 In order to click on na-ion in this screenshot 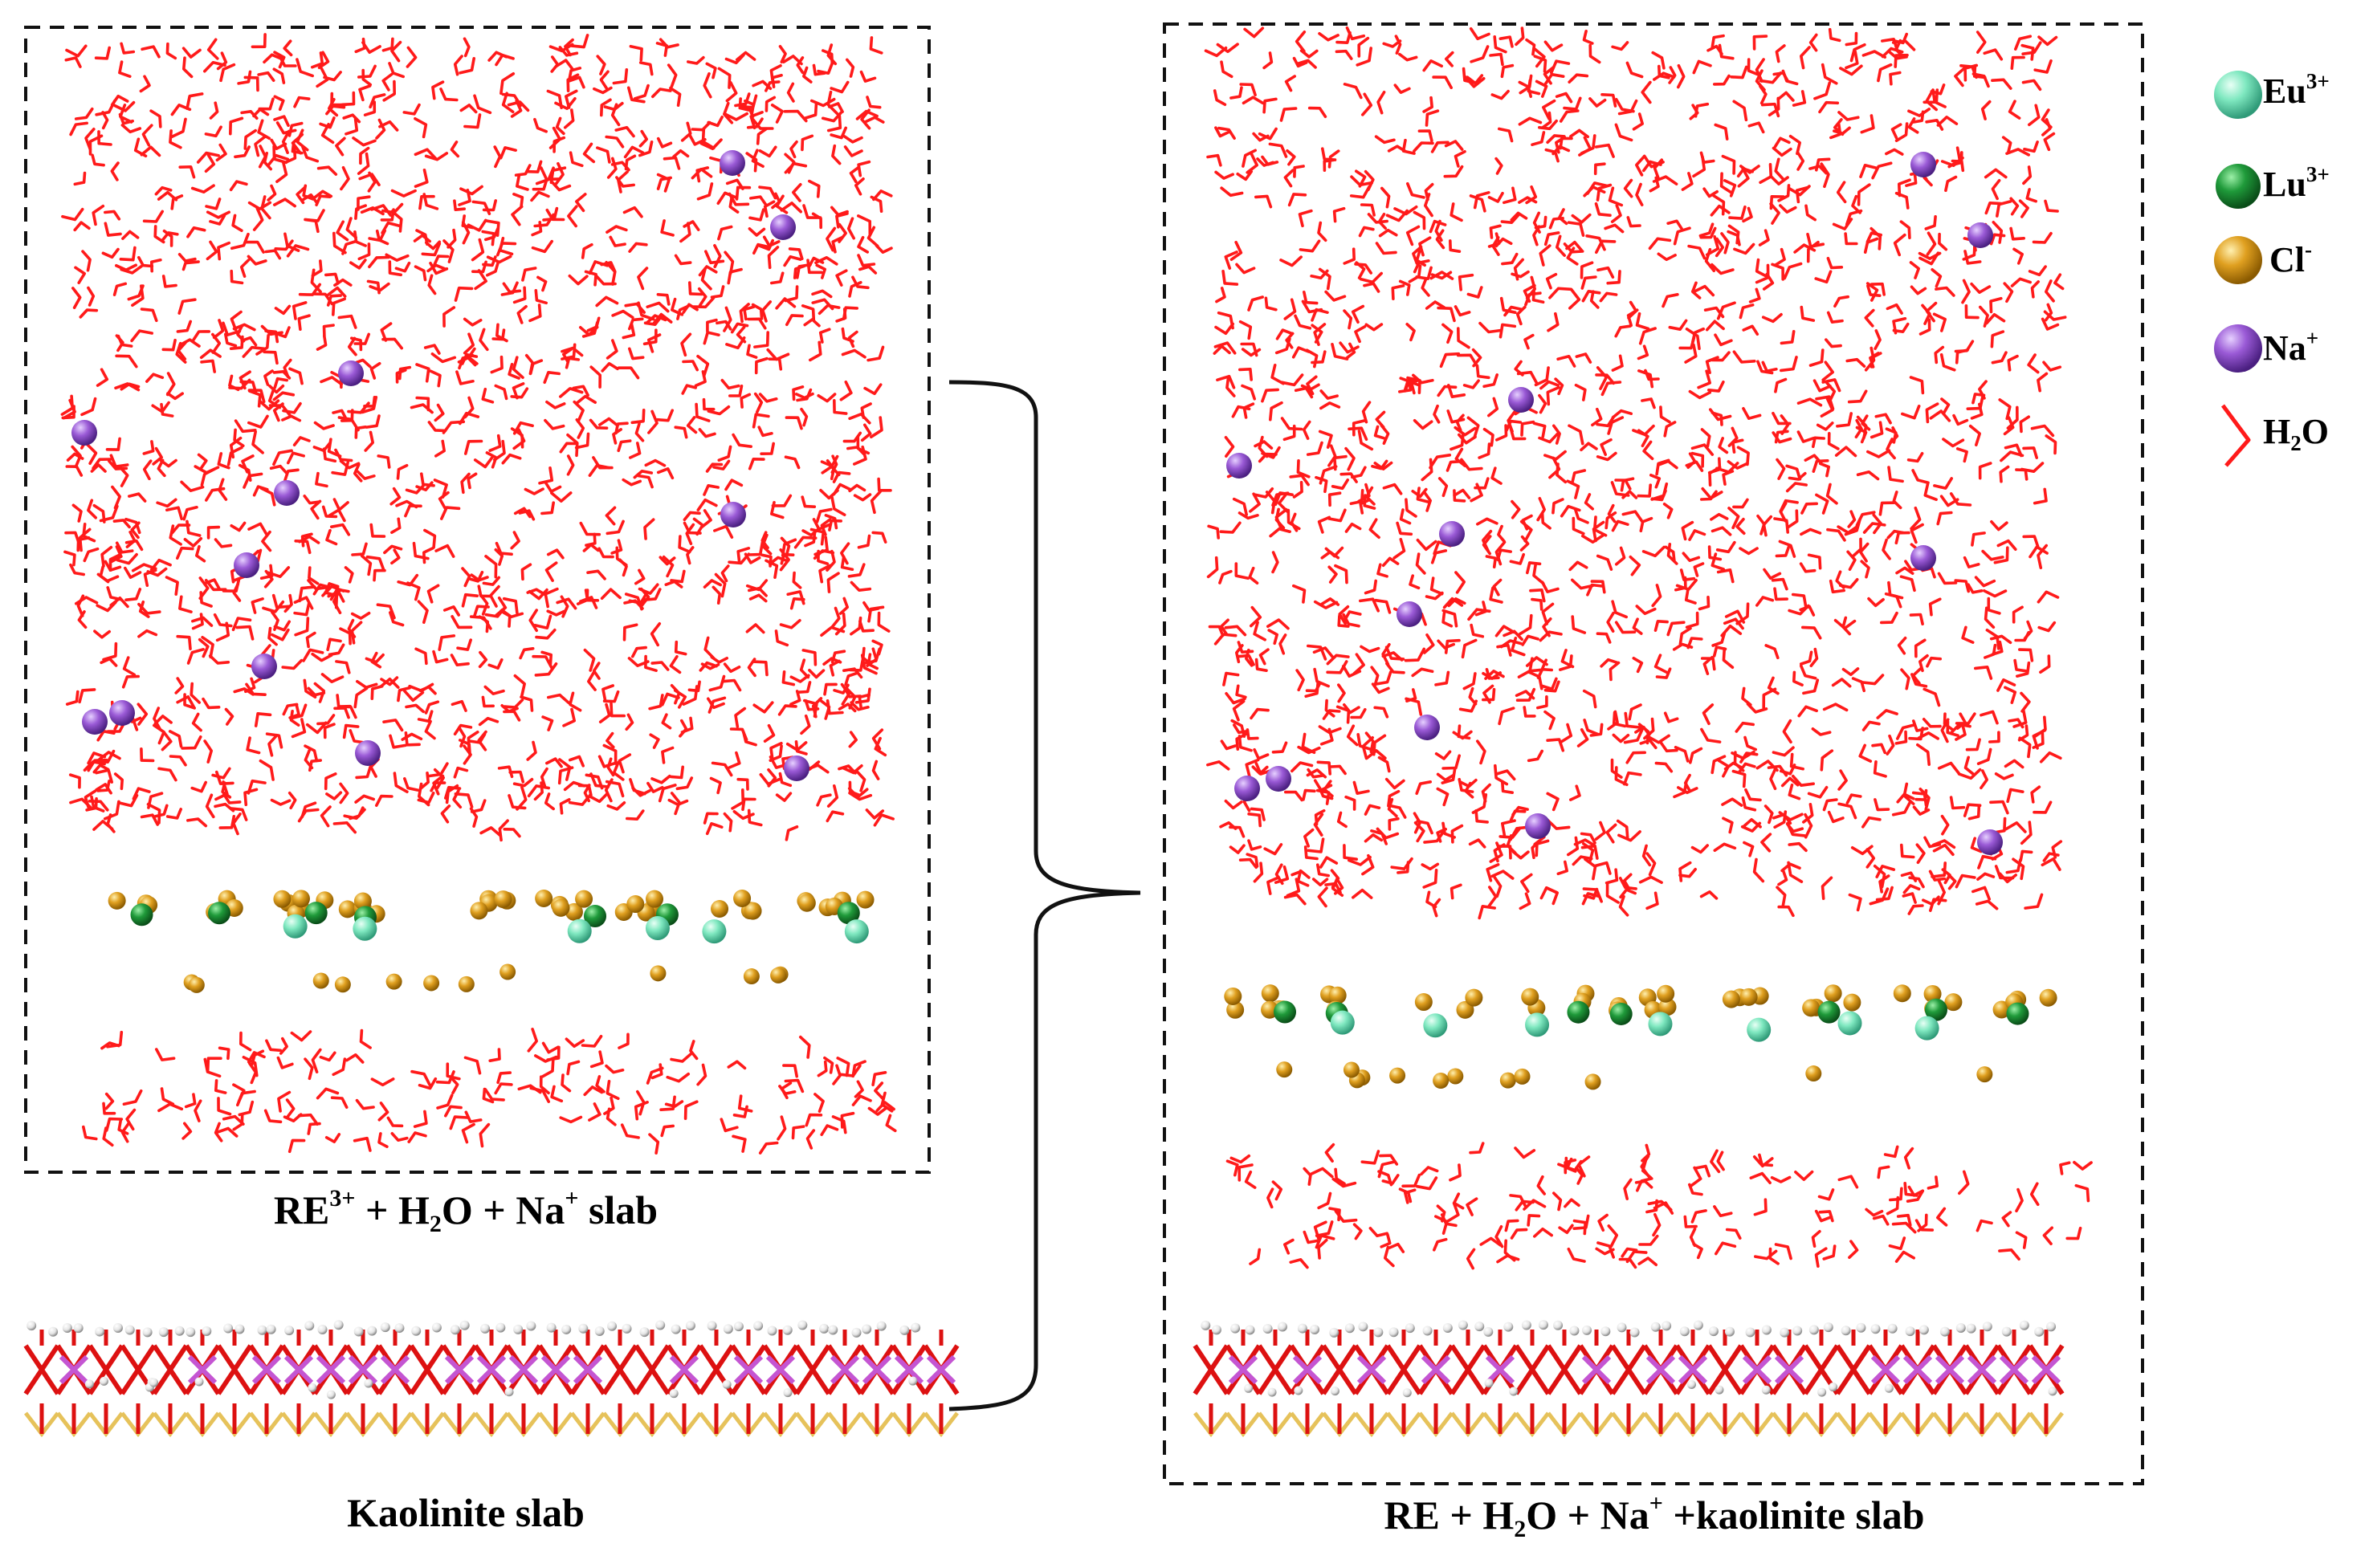, I will do `click(1278, 779)`.